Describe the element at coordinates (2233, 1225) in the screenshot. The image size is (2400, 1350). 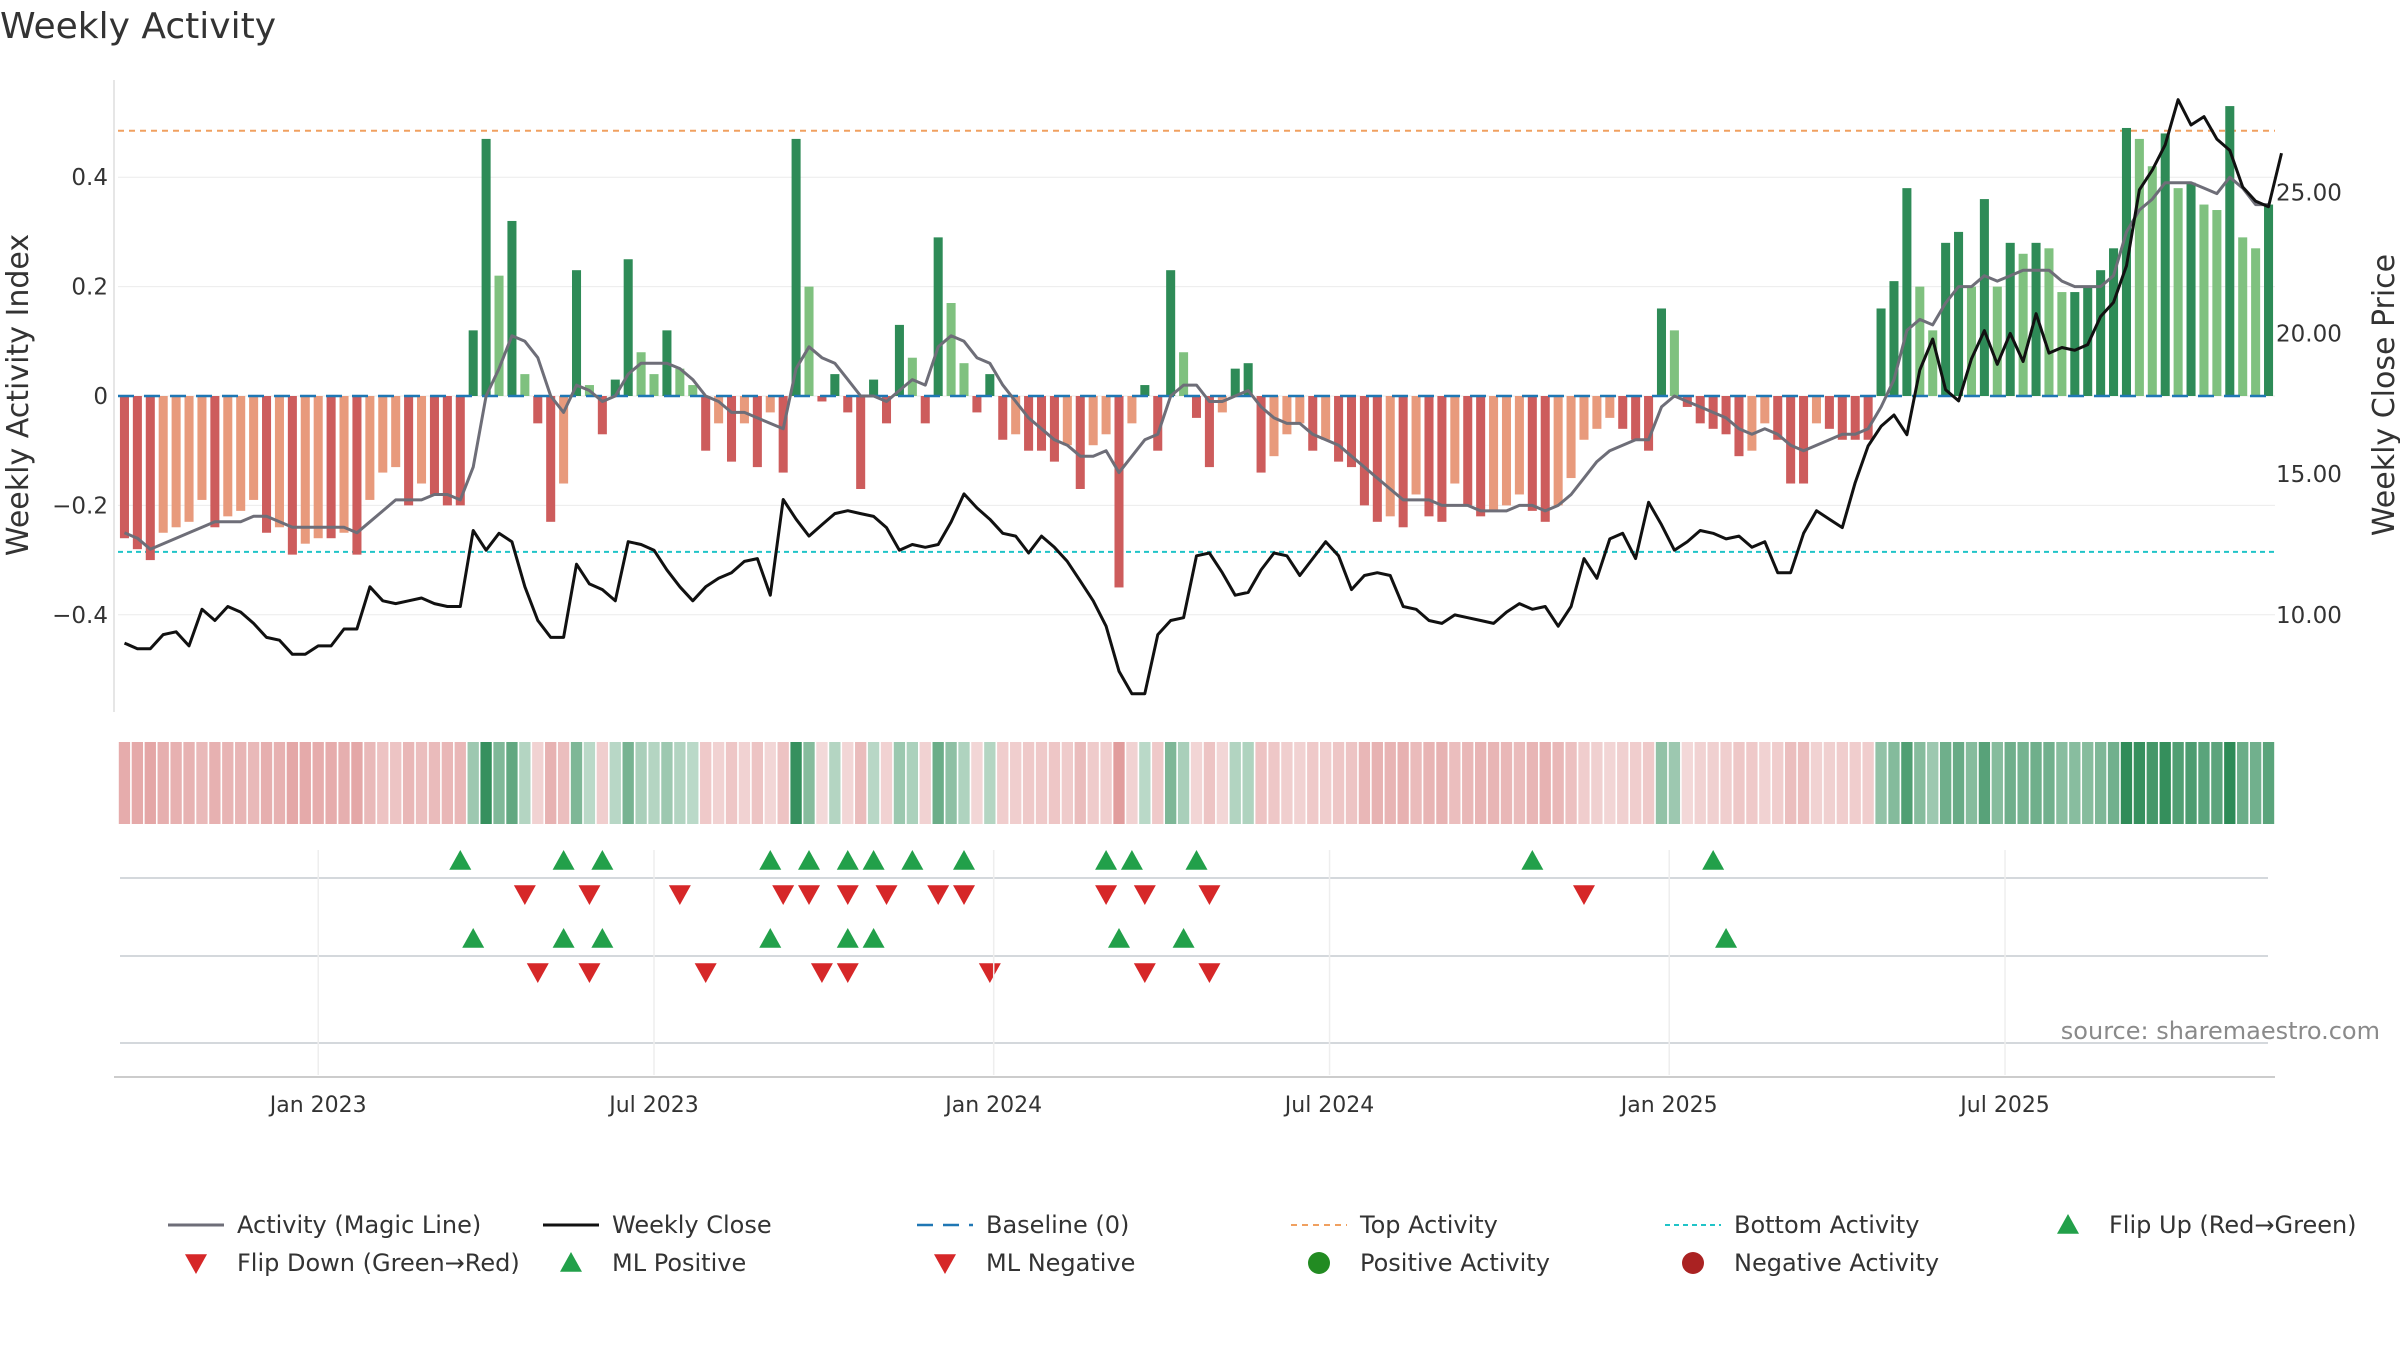
I see `legend-label: Flip Up (Red→Green)` at that location.